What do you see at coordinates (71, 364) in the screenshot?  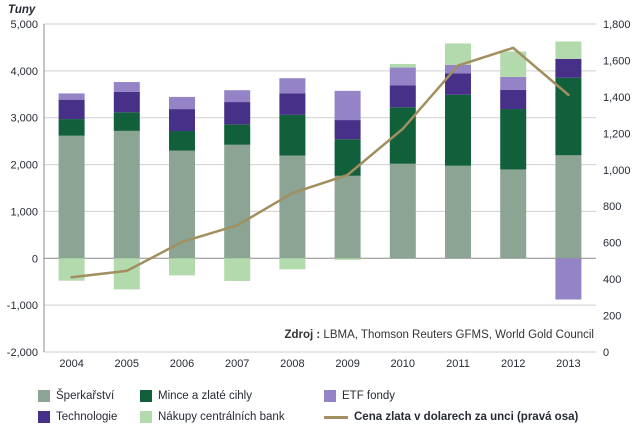 I see `x-axis-year-label: 2004` at bounding box center [71, 364].